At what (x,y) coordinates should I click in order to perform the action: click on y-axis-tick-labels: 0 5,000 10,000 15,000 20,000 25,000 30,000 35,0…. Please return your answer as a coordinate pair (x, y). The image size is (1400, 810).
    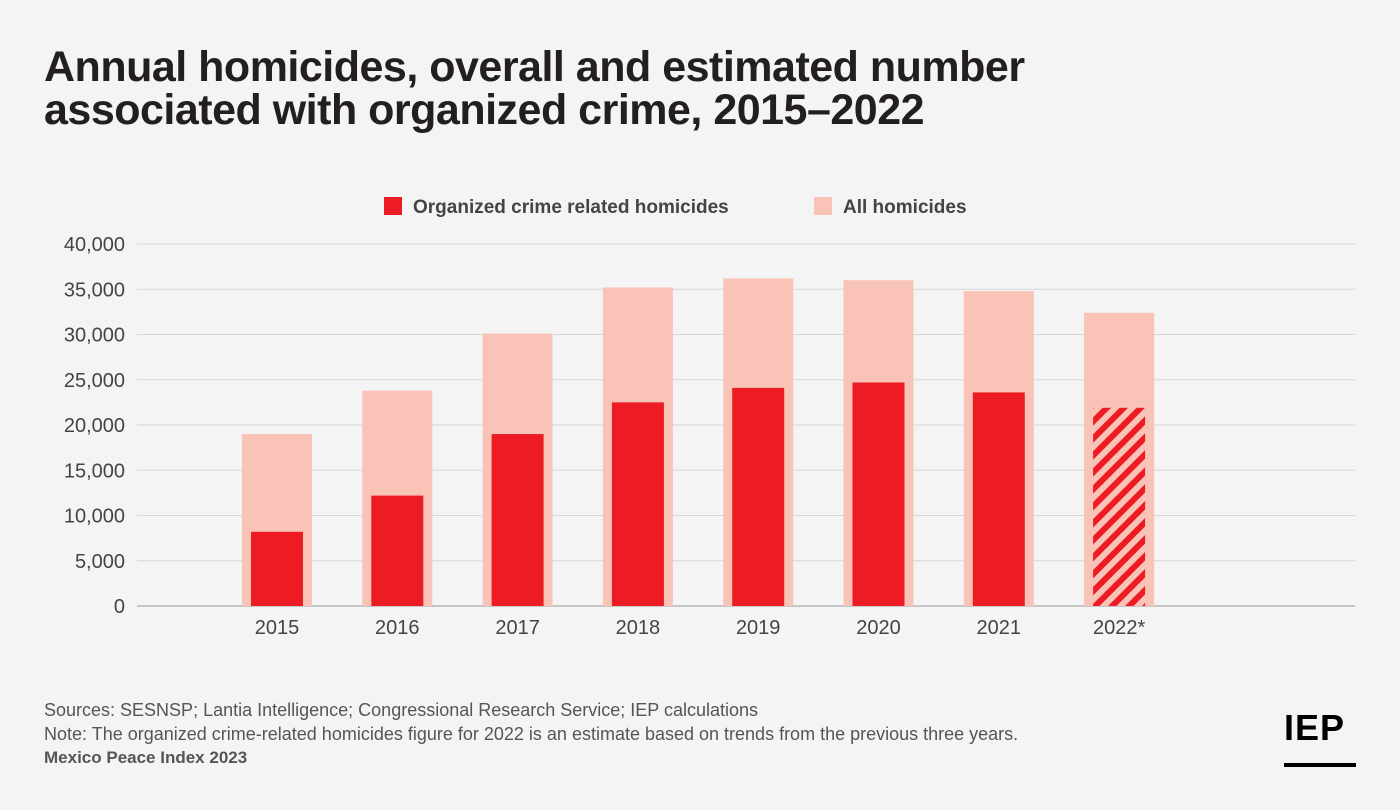
    Looking at the image, I should click on (94, 426).